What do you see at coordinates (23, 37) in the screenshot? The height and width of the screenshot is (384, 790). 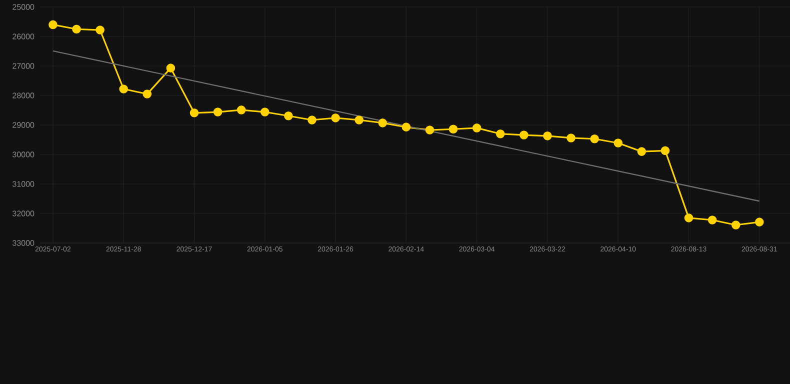 I see `y-tick-label: 26000` at bounding box center [23, 37].